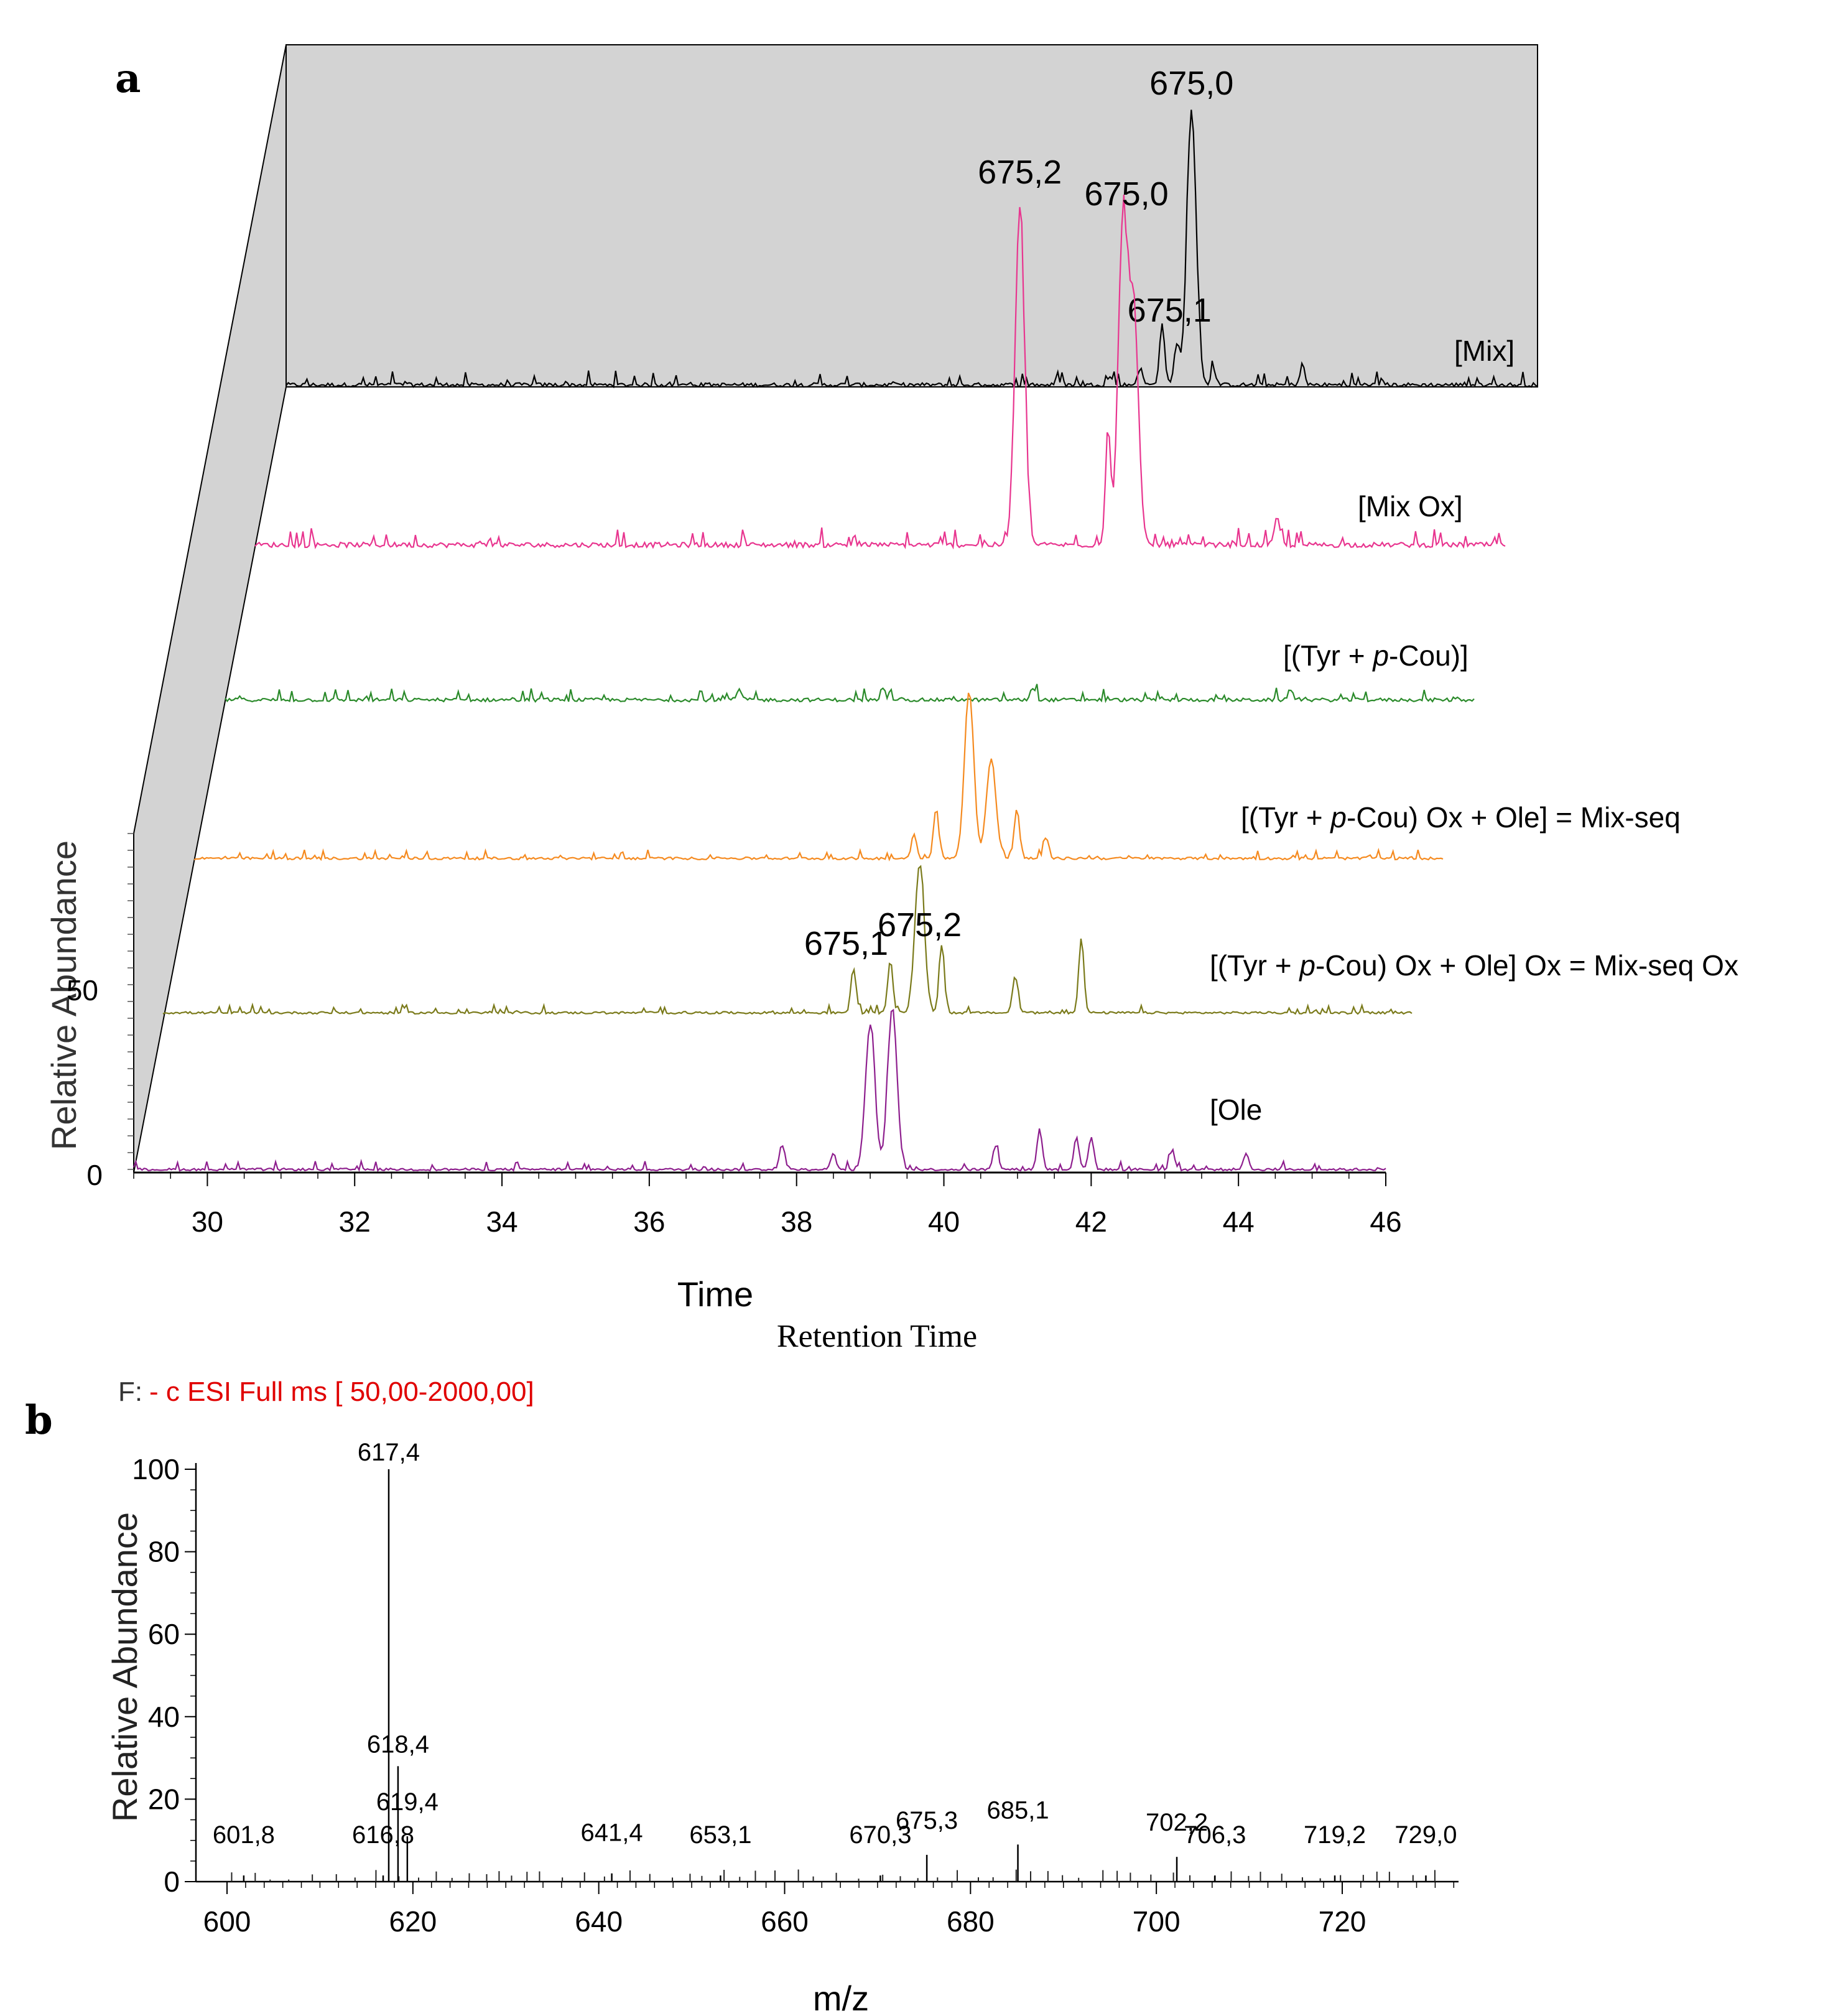  Describe the element at coordinates (1017, 1810) in the screenshot. I see `spectrum-peak-label: 685,1` at that location.